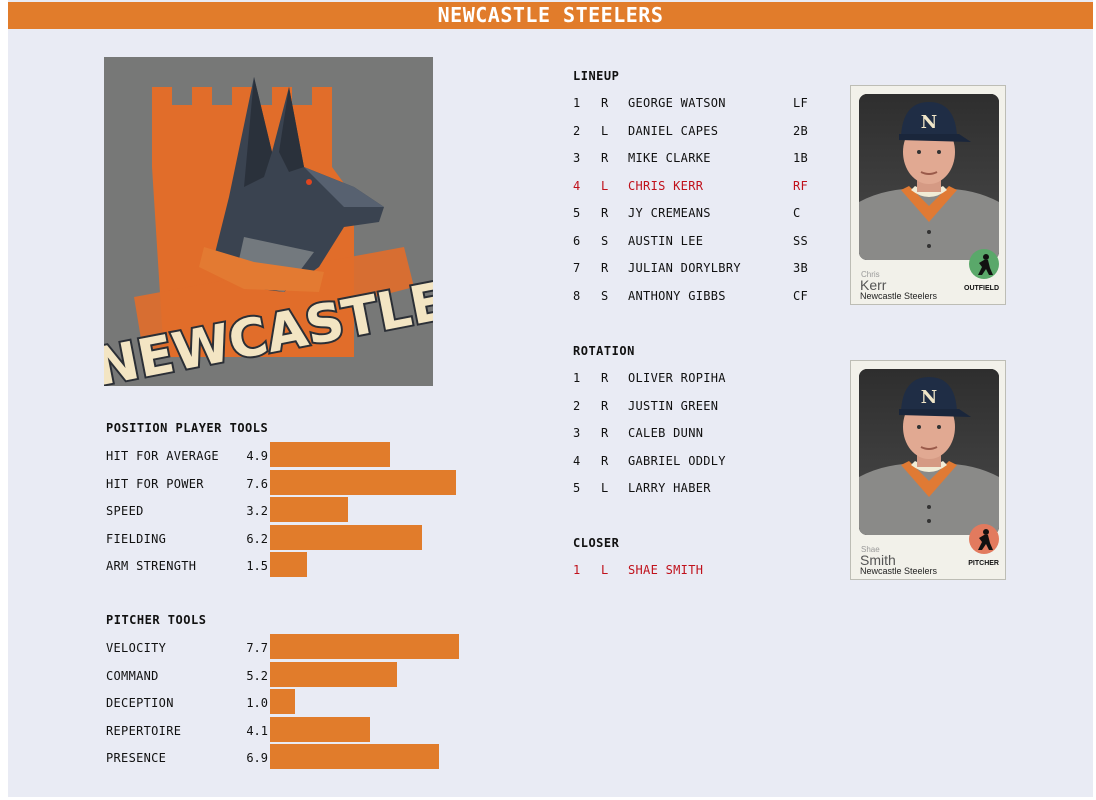 The width and height of the screenshot is (1096, 800). I want to click on row-player-name: LARRY HABER, so click(669, 488).